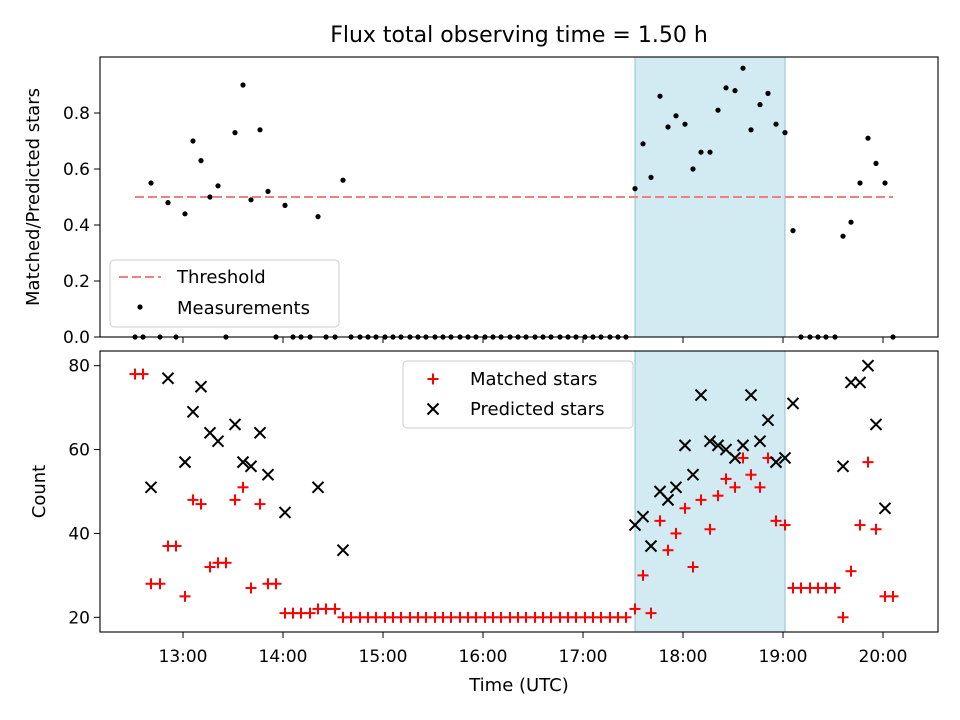 The height and width of the screenshot is (720, 960). I want to click on y-tick-label: 0.2, so click(76, 282).